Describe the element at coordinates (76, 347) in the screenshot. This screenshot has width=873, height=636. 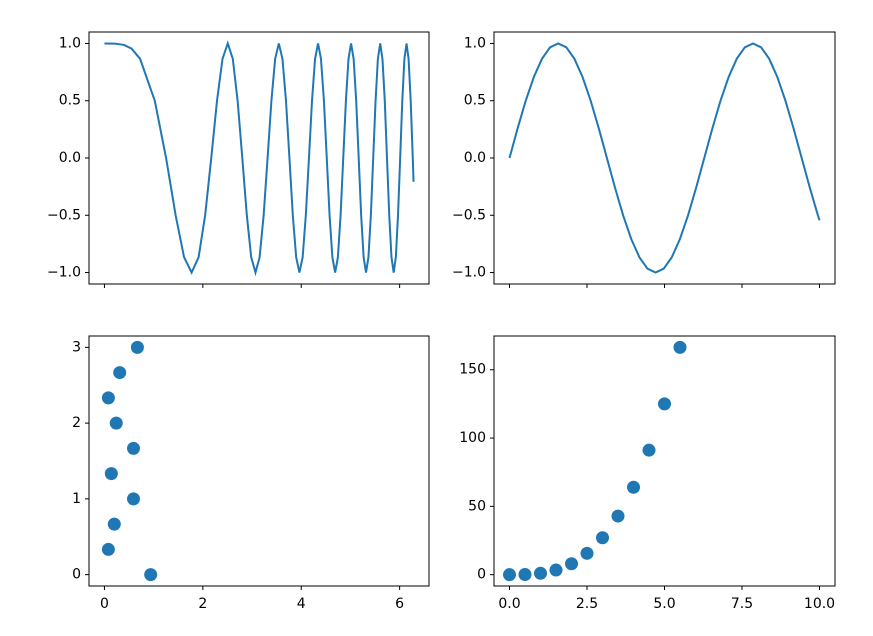
I see `y-tick-label: 3` at that location.